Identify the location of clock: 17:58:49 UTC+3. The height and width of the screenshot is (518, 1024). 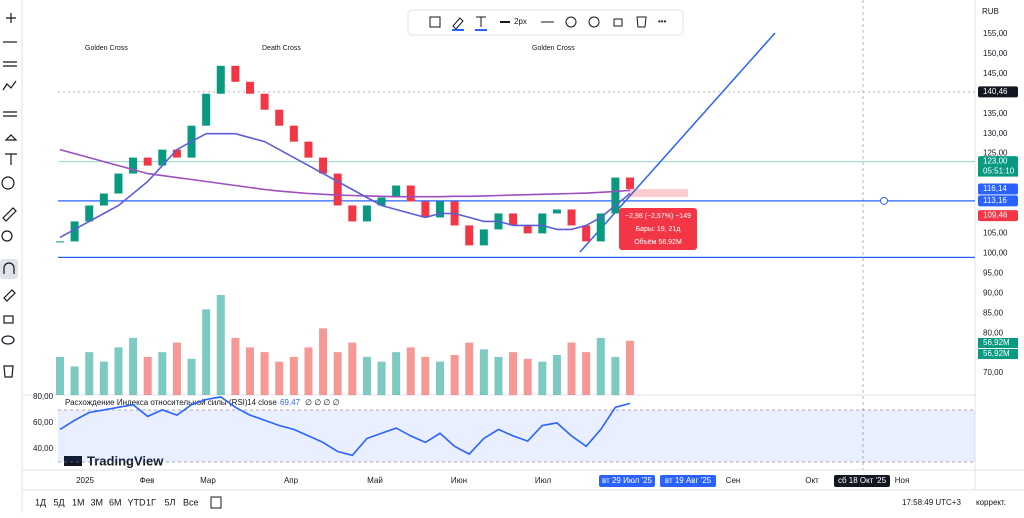
(931, 502).